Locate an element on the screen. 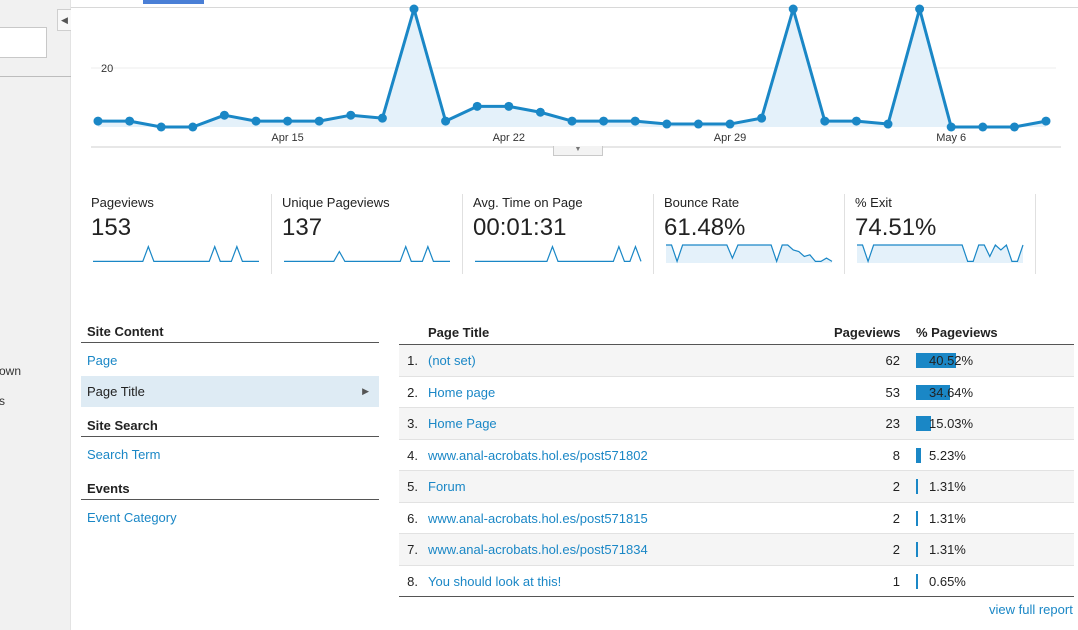 The height and width of the screenshot is (630, 1078). row-page-title-link: Forum is located at coordinates (447, 486).